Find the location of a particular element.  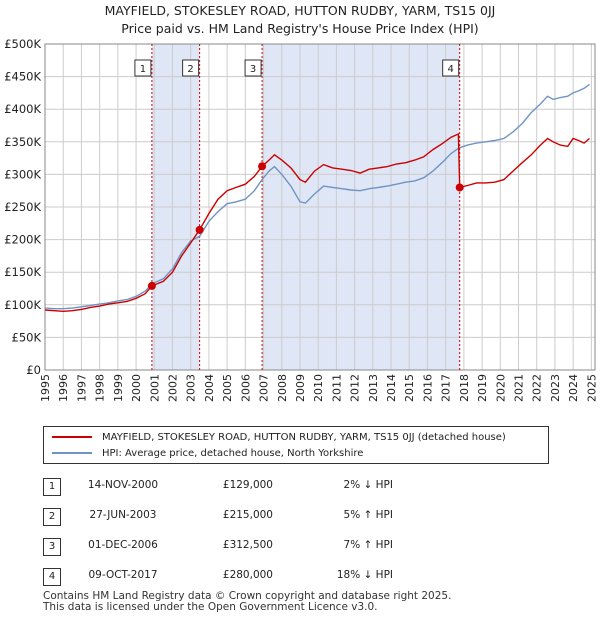

x-tick-label: 2003 is located at coordinates (191, 388).